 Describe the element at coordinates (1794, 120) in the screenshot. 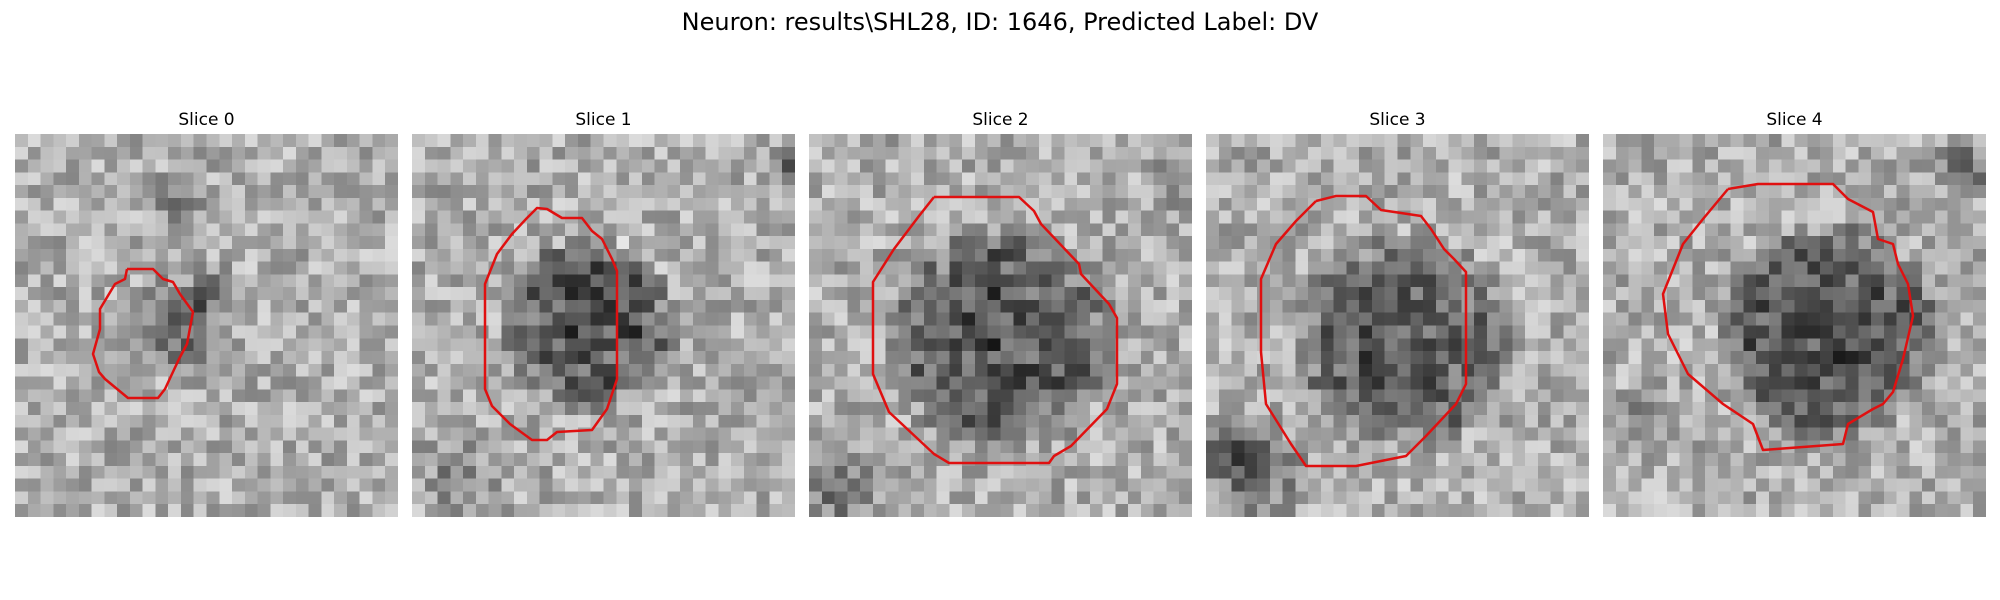

I see `slice-title-4: Slice 4` at that location.